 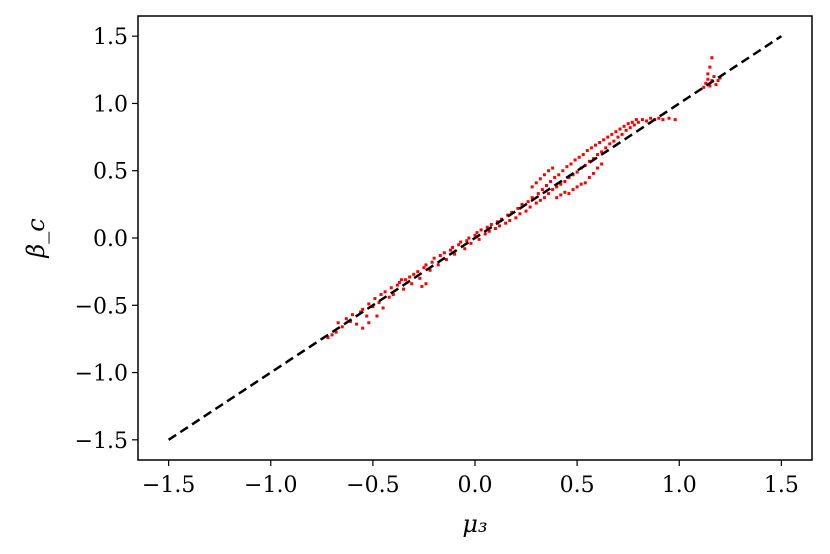 What do you see at coordinates (101, 374) in the screenshot?
I see `y-tick-label: −1.0` at bounding box center [101, 374].